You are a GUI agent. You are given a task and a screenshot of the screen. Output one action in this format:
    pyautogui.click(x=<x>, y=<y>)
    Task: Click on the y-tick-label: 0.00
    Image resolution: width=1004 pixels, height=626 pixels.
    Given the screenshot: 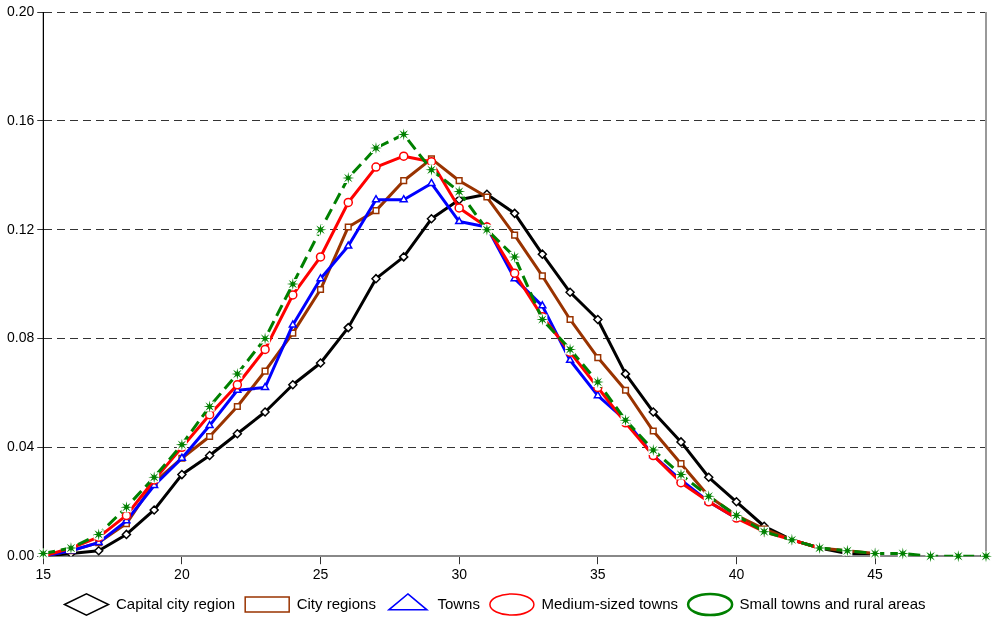 What is the action you would take?
    pyautogui.click(x=21, y=555)
    